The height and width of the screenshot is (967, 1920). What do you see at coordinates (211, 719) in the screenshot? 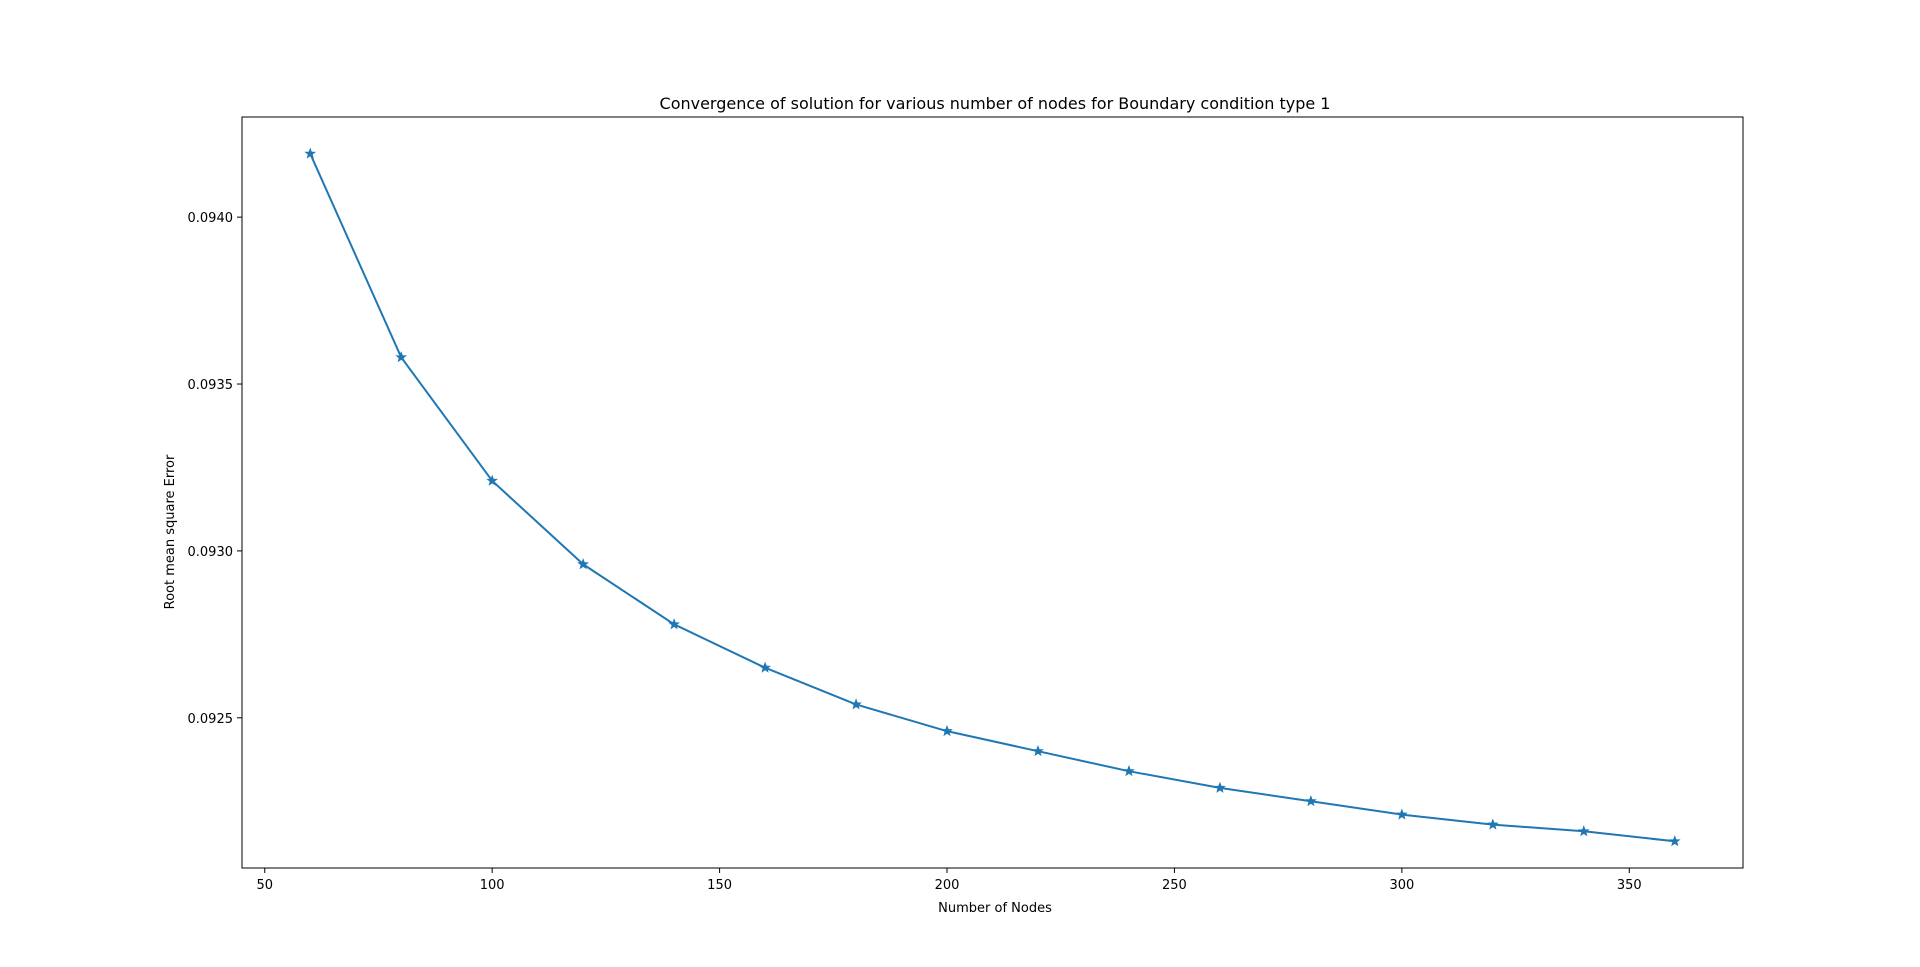
I see `y-tick-label: 0.0925` at bounding box center [211, 719].